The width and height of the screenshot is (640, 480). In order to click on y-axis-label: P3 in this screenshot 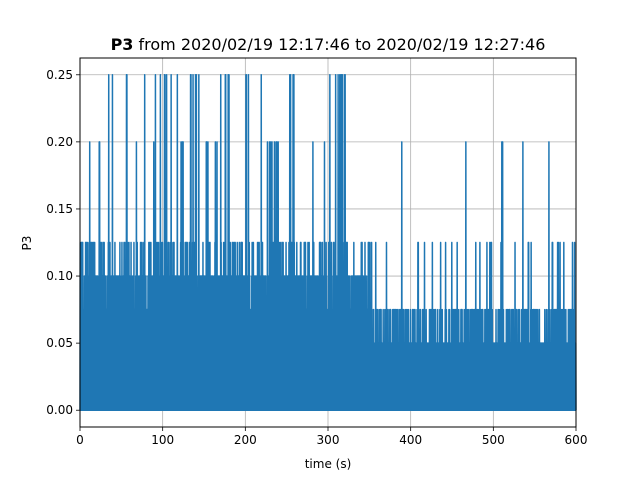, I will do `click(27, 243)`.